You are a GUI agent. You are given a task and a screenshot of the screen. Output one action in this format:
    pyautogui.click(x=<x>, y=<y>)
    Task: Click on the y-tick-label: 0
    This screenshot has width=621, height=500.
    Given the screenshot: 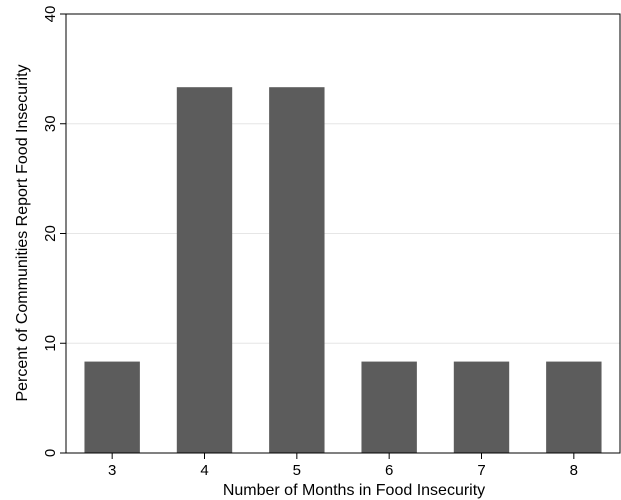 What is the action you would take?
    pyautogui.click(x=50, y=453)
    